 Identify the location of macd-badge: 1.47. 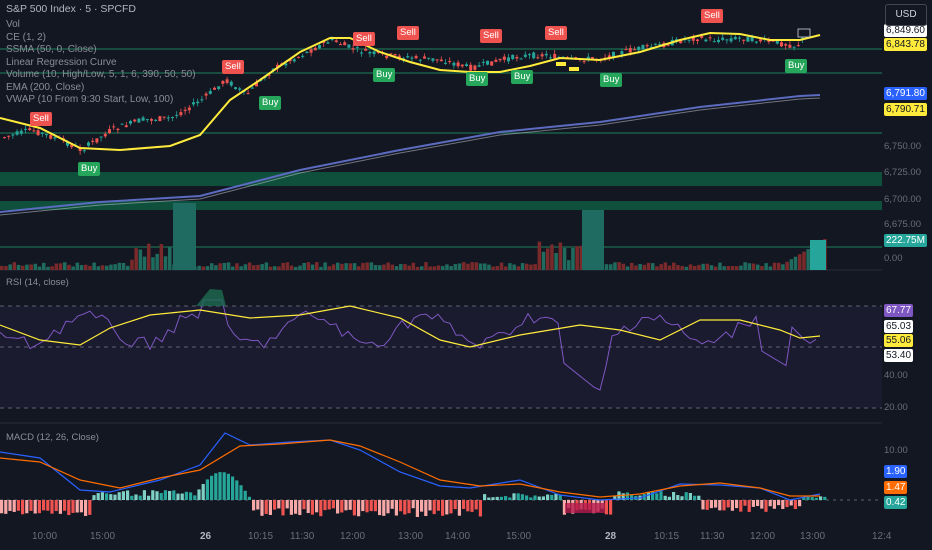
(896, 487).